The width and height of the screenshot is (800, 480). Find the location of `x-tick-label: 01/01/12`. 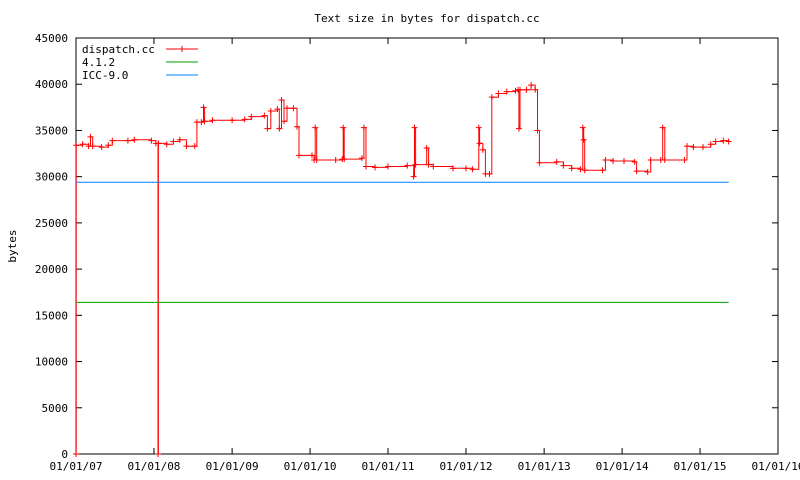

x-tick-label: 01/01/12 is located at coordinates (465, 466).